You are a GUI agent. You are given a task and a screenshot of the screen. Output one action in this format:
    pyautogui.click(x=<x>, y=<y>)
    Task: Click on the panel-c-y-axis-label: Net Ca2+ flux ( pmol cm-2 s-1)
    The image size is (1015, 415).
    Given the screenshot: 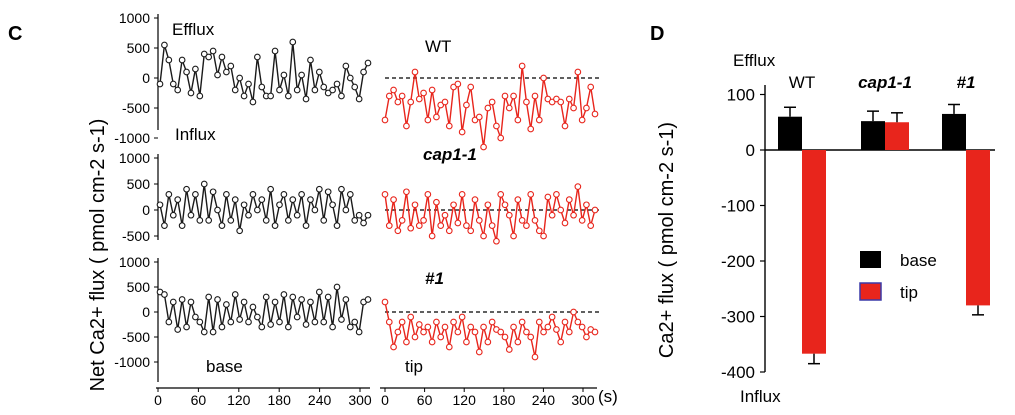 What is the action you would take?
    pyautogui.click(x=98, y=255)
    